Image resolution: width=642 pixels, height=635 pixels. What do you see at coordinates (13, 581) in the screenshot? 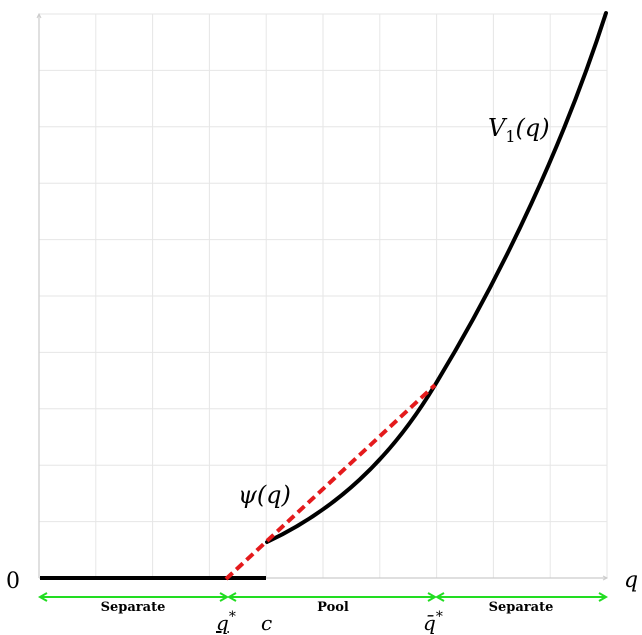
I see `origin-label: 0` at bounding box center [13, 581].